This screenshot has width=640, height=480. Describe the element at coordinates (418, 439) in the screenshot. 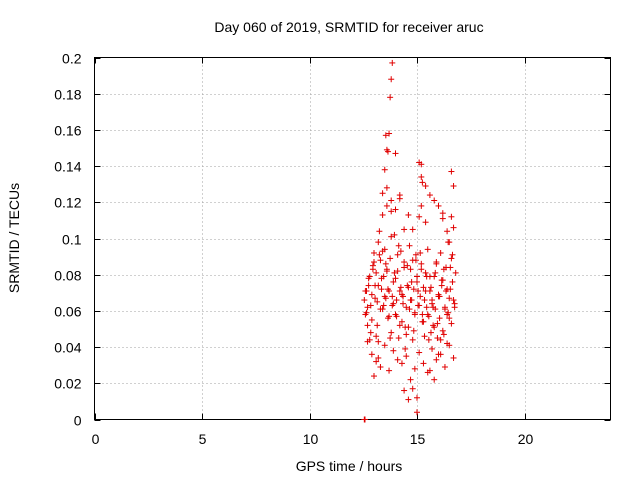

I see `x-tick-label: 15` at that location.